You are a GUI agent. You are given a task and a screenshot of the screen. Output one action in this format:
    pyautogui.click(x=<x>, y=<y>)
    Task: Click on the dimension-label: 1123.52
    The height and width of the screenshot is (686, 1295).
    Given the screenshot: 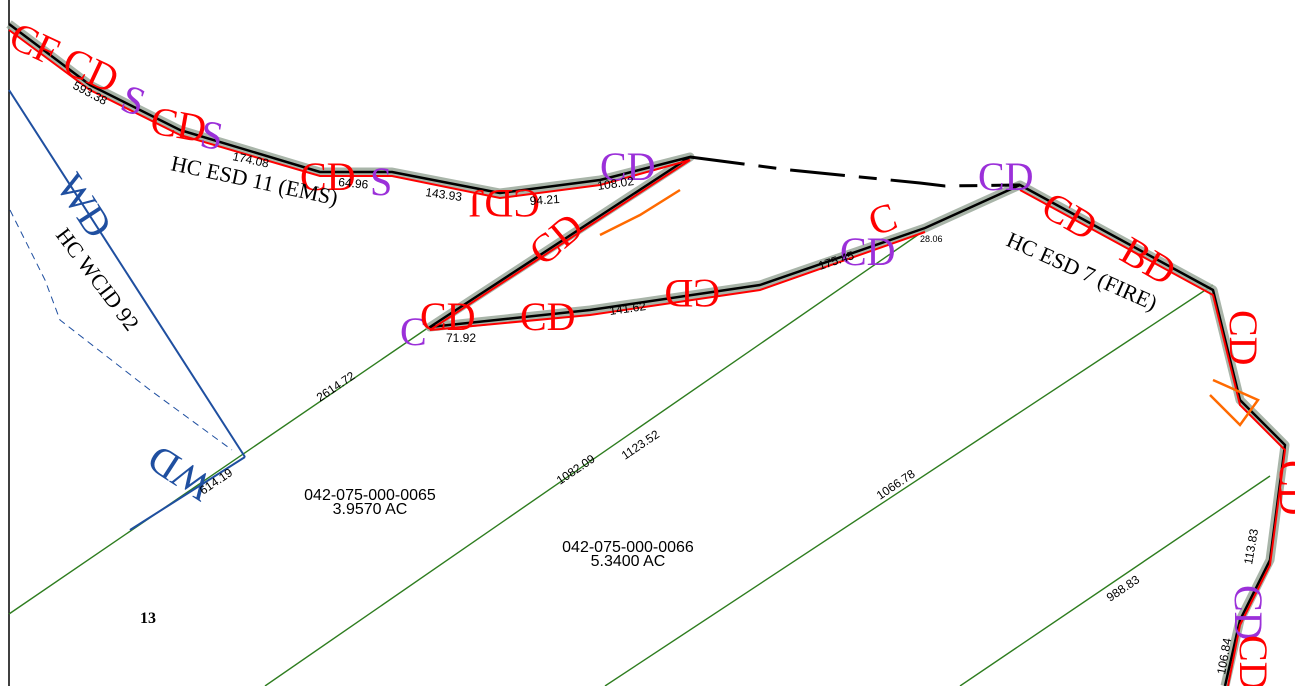 What is the action you would take?
    pyautogui.click(x=640, y=445)
    